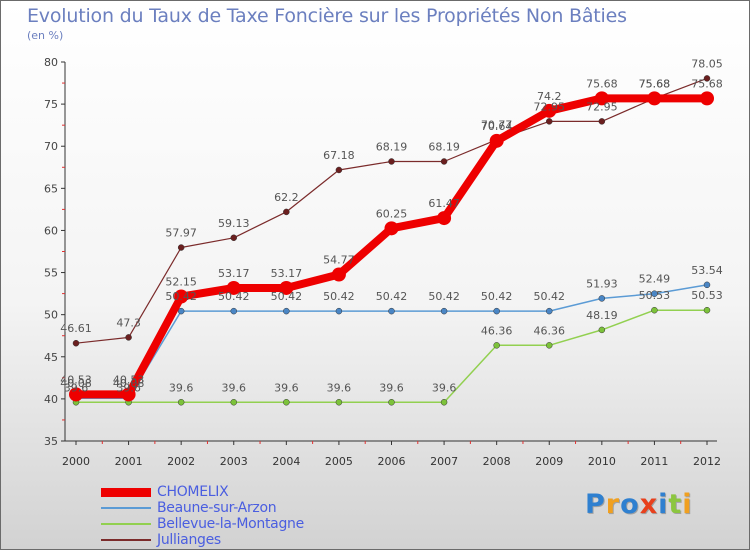  Describe the element at coordinates (51, 357) in the screenshot. I see `y-tick-label: 45` at that location.